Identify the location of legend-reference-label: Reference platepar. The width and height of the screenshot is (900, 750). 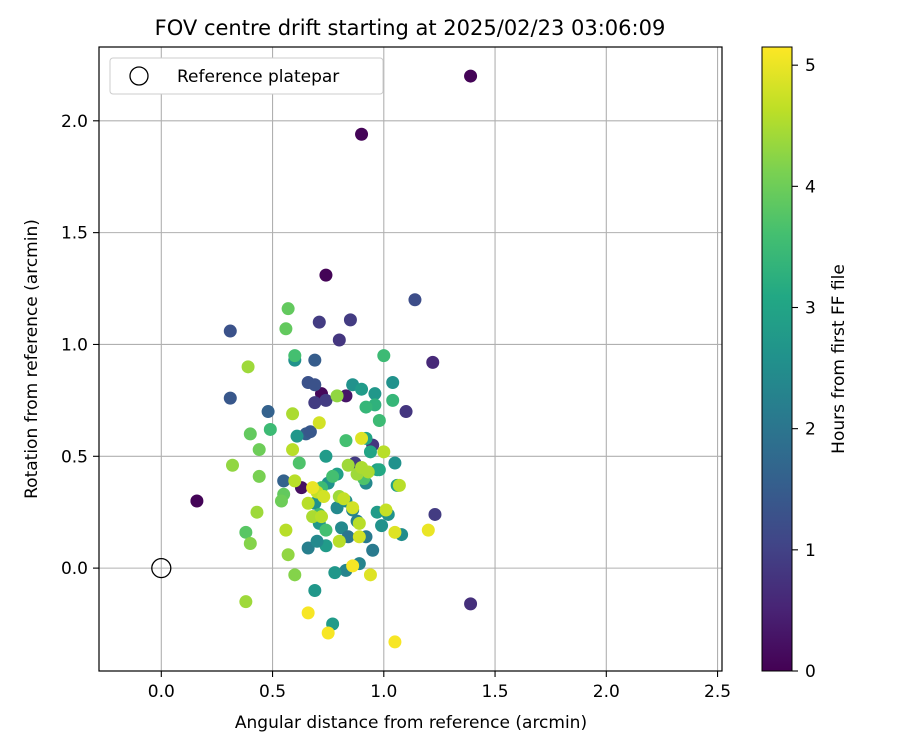
(258, 77).